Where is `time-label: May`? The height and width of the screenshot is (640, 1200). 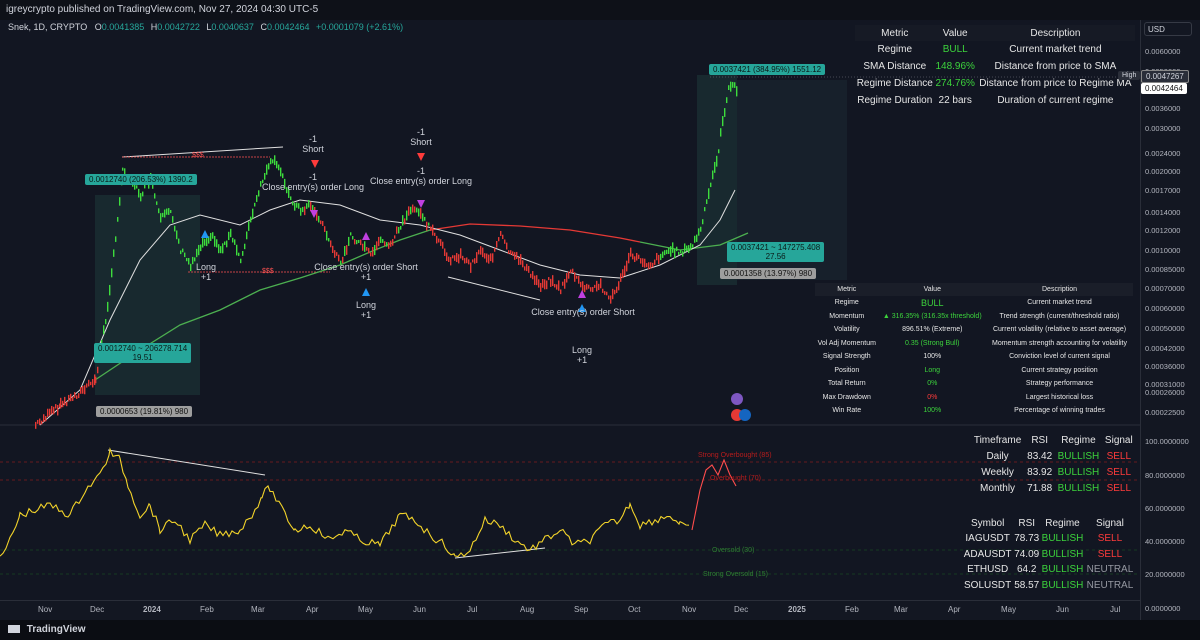 time-label: May is located at coordinates (366, 609).